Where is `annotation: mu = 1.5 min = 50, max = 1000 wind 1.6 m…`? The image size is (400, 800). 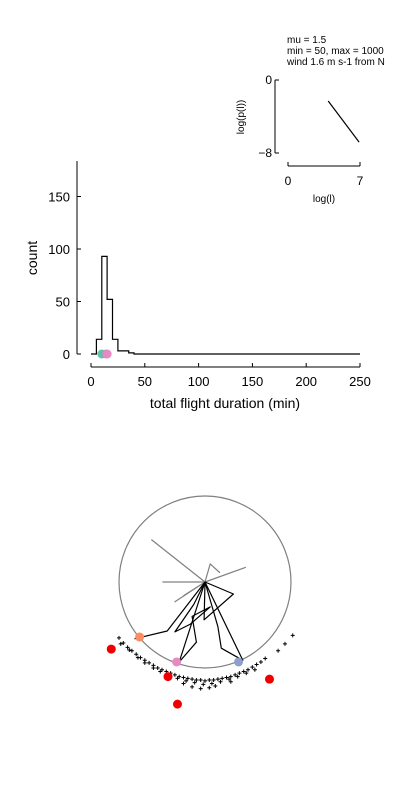
annotation: mu = 1.5 min = 50, max = 1000 wind 1.6 m… is located at coordinates (335, 51).